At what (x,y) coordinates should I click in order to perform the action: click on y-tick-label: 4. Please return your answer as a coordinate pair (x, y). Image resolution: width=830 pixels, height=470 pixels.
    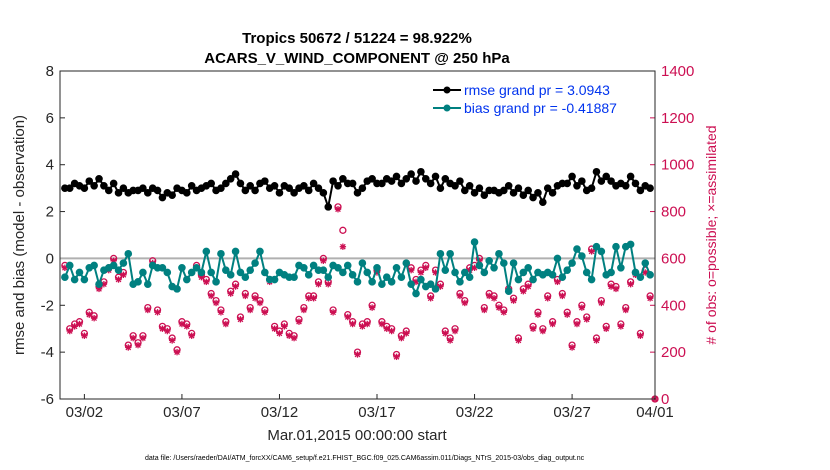
    Looking at the image, I should click on (50, 165).